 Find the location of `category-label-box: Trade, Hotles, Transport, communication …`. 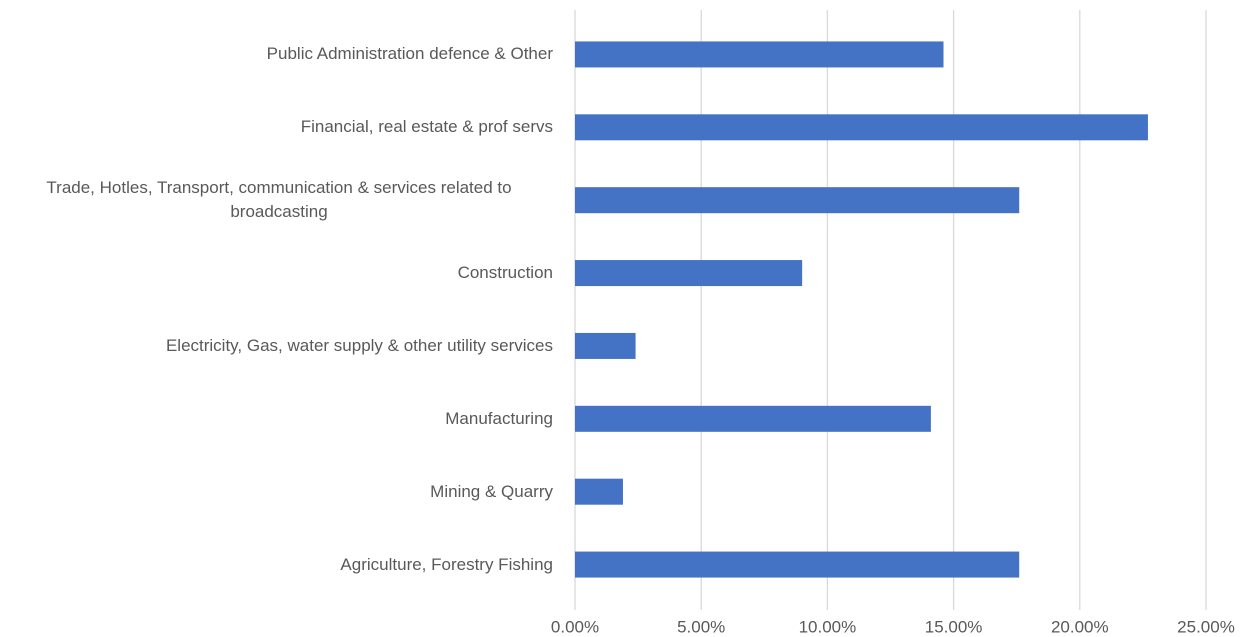

category-label-box: Trade, Hotles, Transport, communication … is located at coordinates (276, 200).